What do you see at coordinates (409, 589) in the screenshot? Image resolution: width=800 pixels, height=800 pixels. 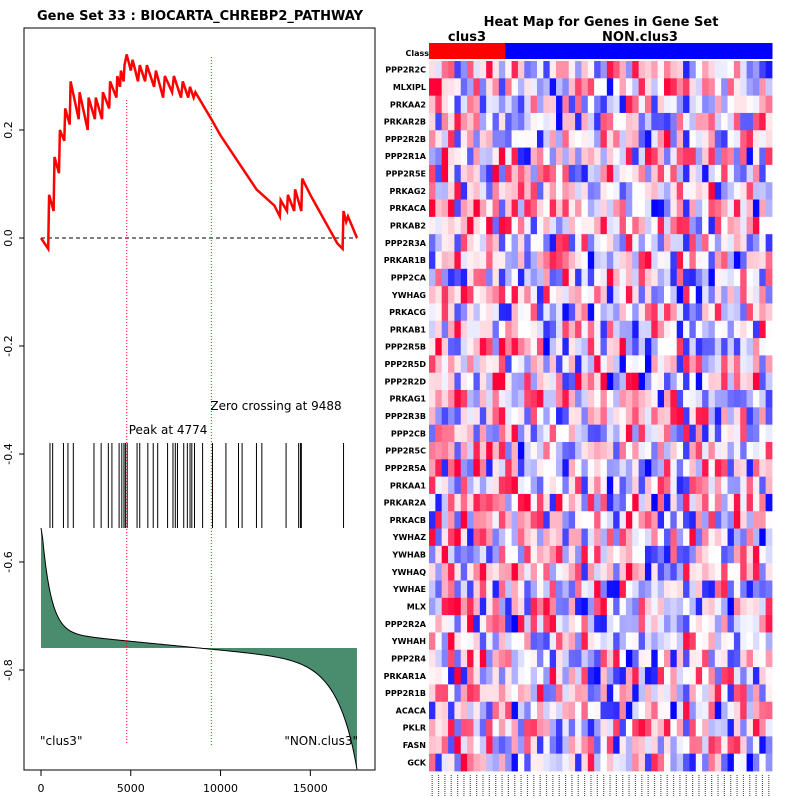 I see `gene-label: YWHAE` at bounding box center [409, 589].